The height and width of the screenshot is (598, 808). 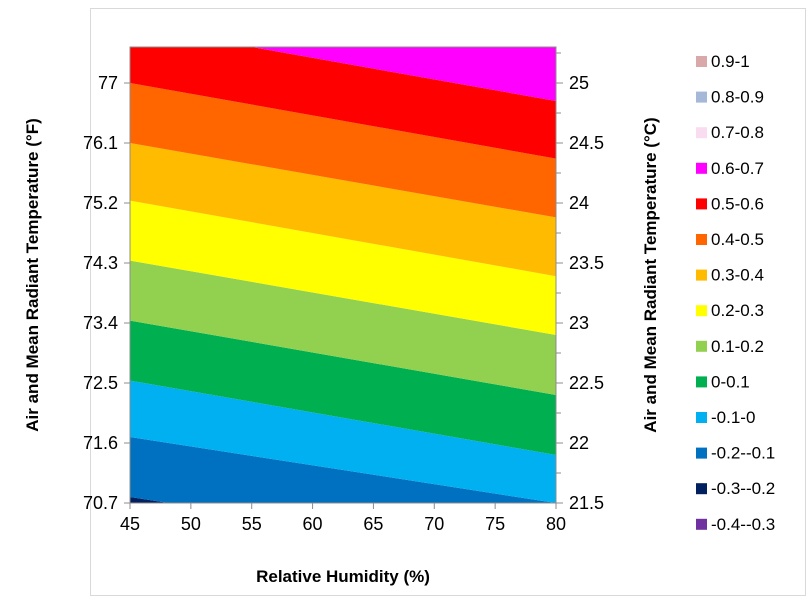 What do you see at coordinates (343, 518) in the screenshot?
I see `x-axis-ticks: 45 50 55 60 65 70 75 80` at bounding box center [343, 518].